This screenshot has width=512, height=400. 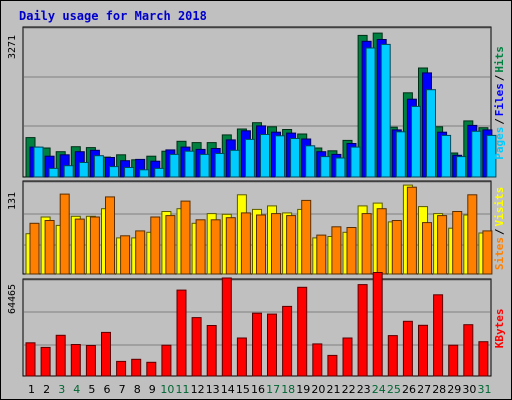 What do you see at coordinates (228, 389) in the screenshot?
I see `day-label-14: 14` at bounding box center [228, 389].